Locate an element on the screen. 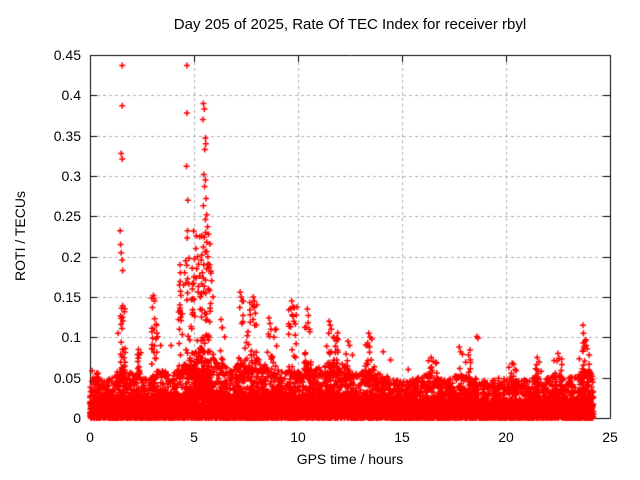 The height and width of the screenshot is (480, 640). y-tick-label: 0.1 is located at coordinates (71, 337).